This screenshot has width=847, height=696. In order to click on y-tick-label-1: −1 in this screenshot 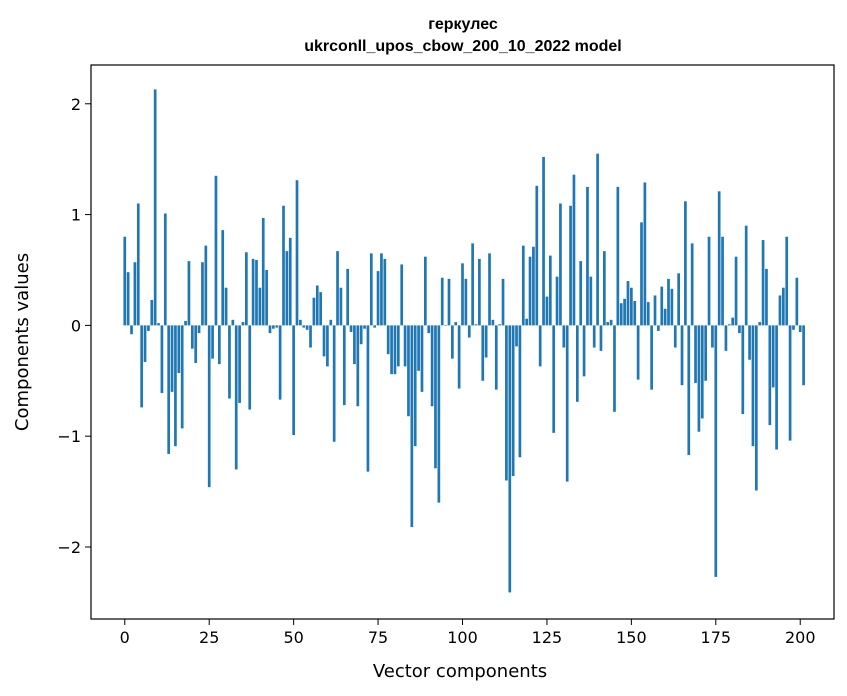, I will do `click(69, 436)`.